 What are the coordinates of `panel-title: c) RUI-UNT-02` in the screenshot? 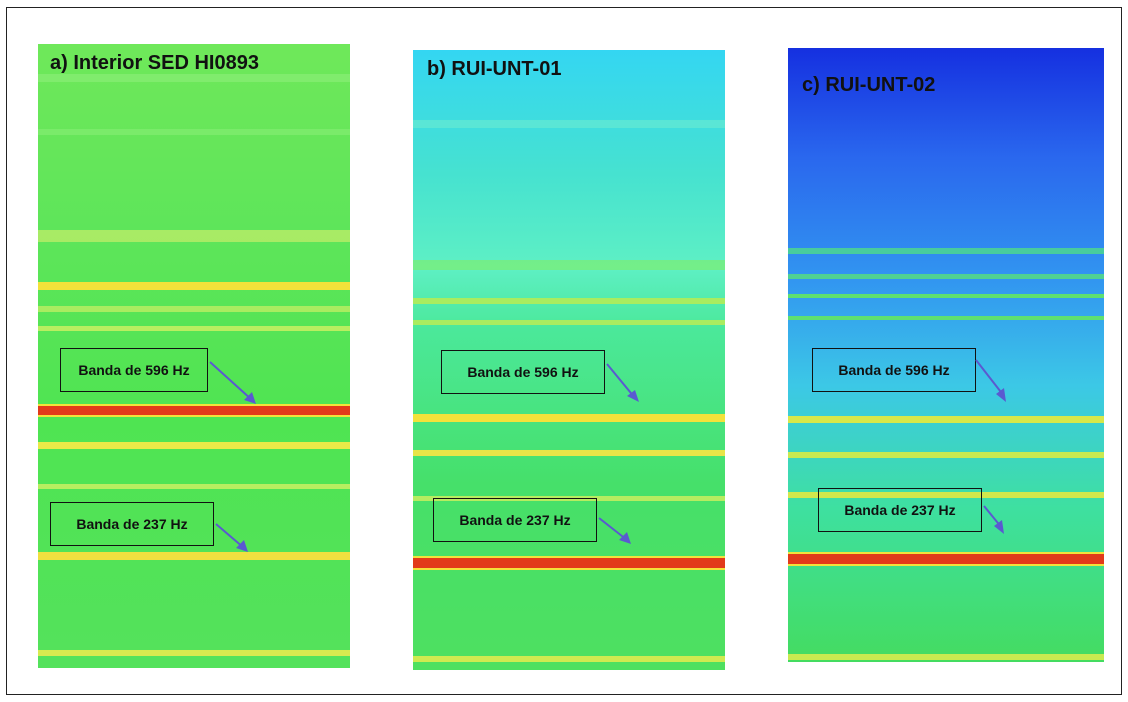 It's located at (869, 85).